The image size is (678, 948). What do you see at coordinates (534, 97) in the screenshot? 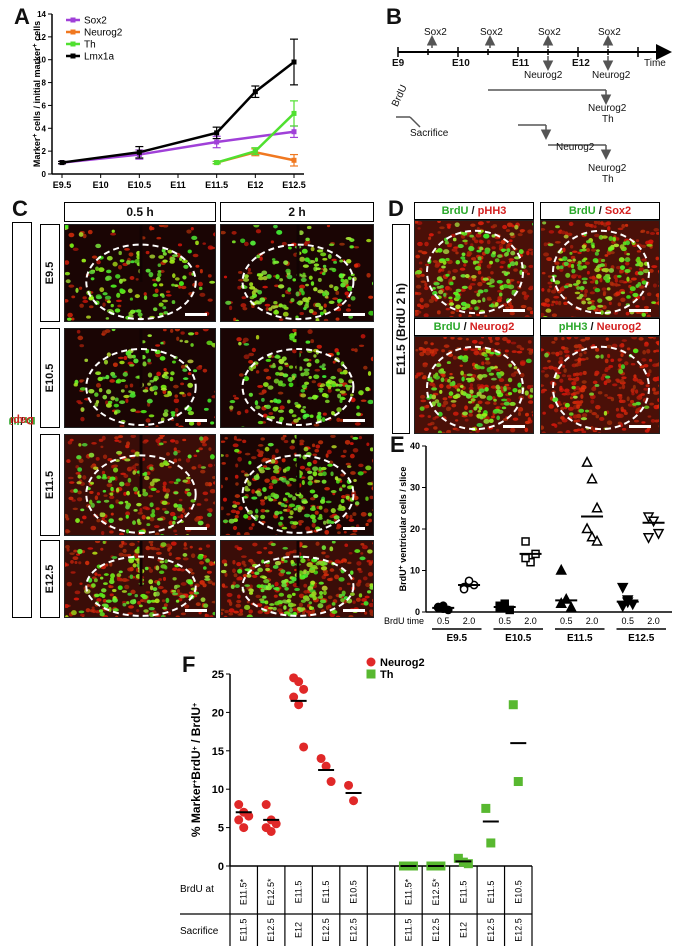
I see `panel-b-timeline-diagram` at bounding box center [534, 97].